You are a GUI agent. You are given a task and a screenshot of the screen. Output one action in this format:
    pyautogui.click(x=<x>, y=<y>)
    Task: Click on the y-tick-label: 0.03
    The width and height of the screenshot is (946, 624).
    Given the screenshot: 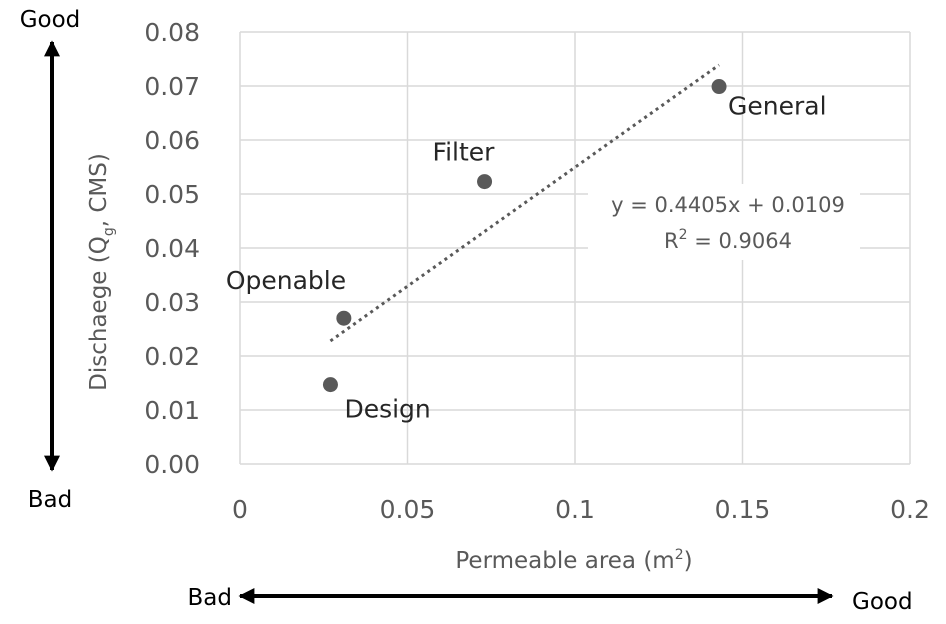 What is the action you would take?
    pyautogui.click(x=172, y=302)
    